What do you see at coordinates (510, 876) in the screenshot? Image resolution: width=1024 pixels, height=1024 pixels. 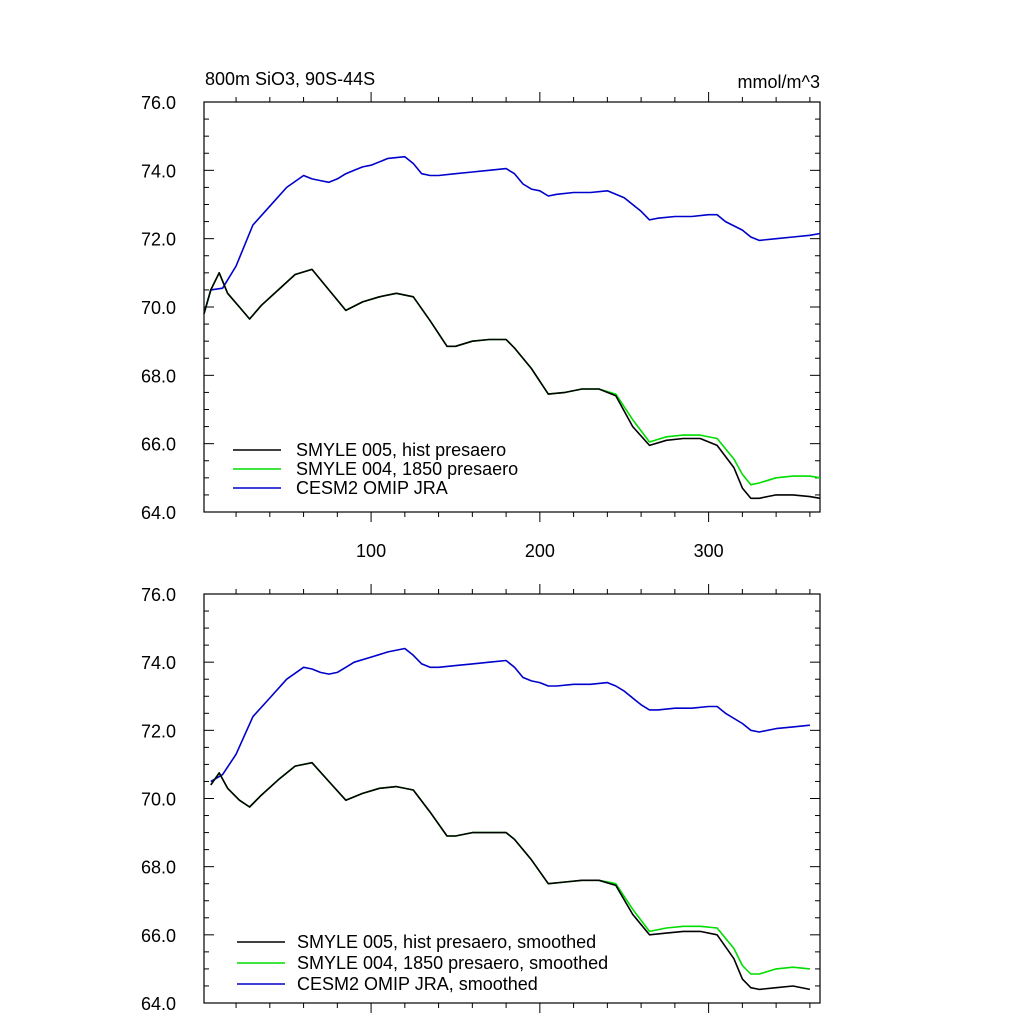 I see `series-line-smyle-005-hist-presaero-smoothed` at bounding box center [510, 876].